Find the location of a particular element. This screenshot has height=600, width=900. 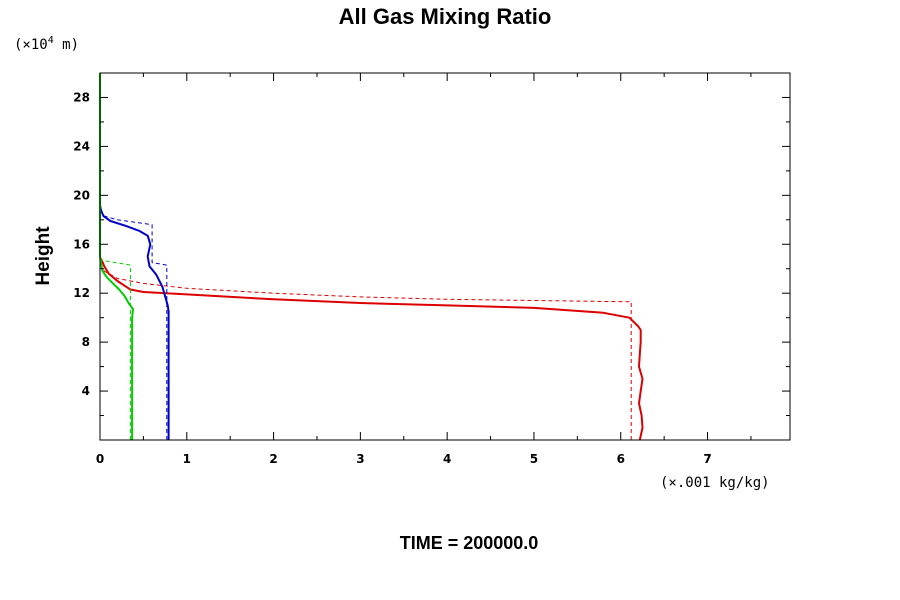

x-axis-unit: (×.001 kg/kg) is located at coordinates (715, 483).